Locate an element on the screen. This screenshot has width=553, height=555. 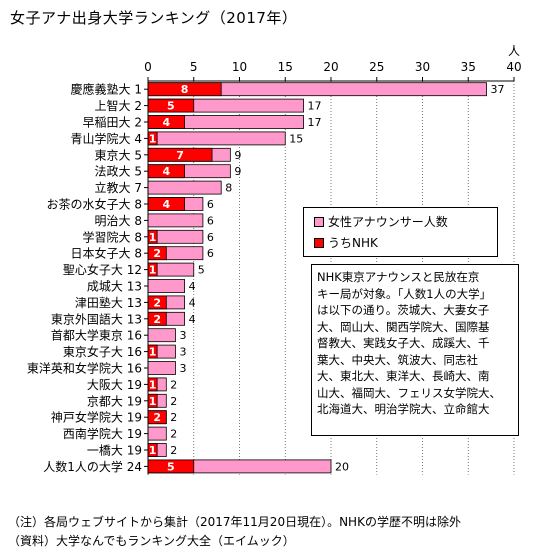
x-tick-label: 30 is located at coordinates (422, 67).